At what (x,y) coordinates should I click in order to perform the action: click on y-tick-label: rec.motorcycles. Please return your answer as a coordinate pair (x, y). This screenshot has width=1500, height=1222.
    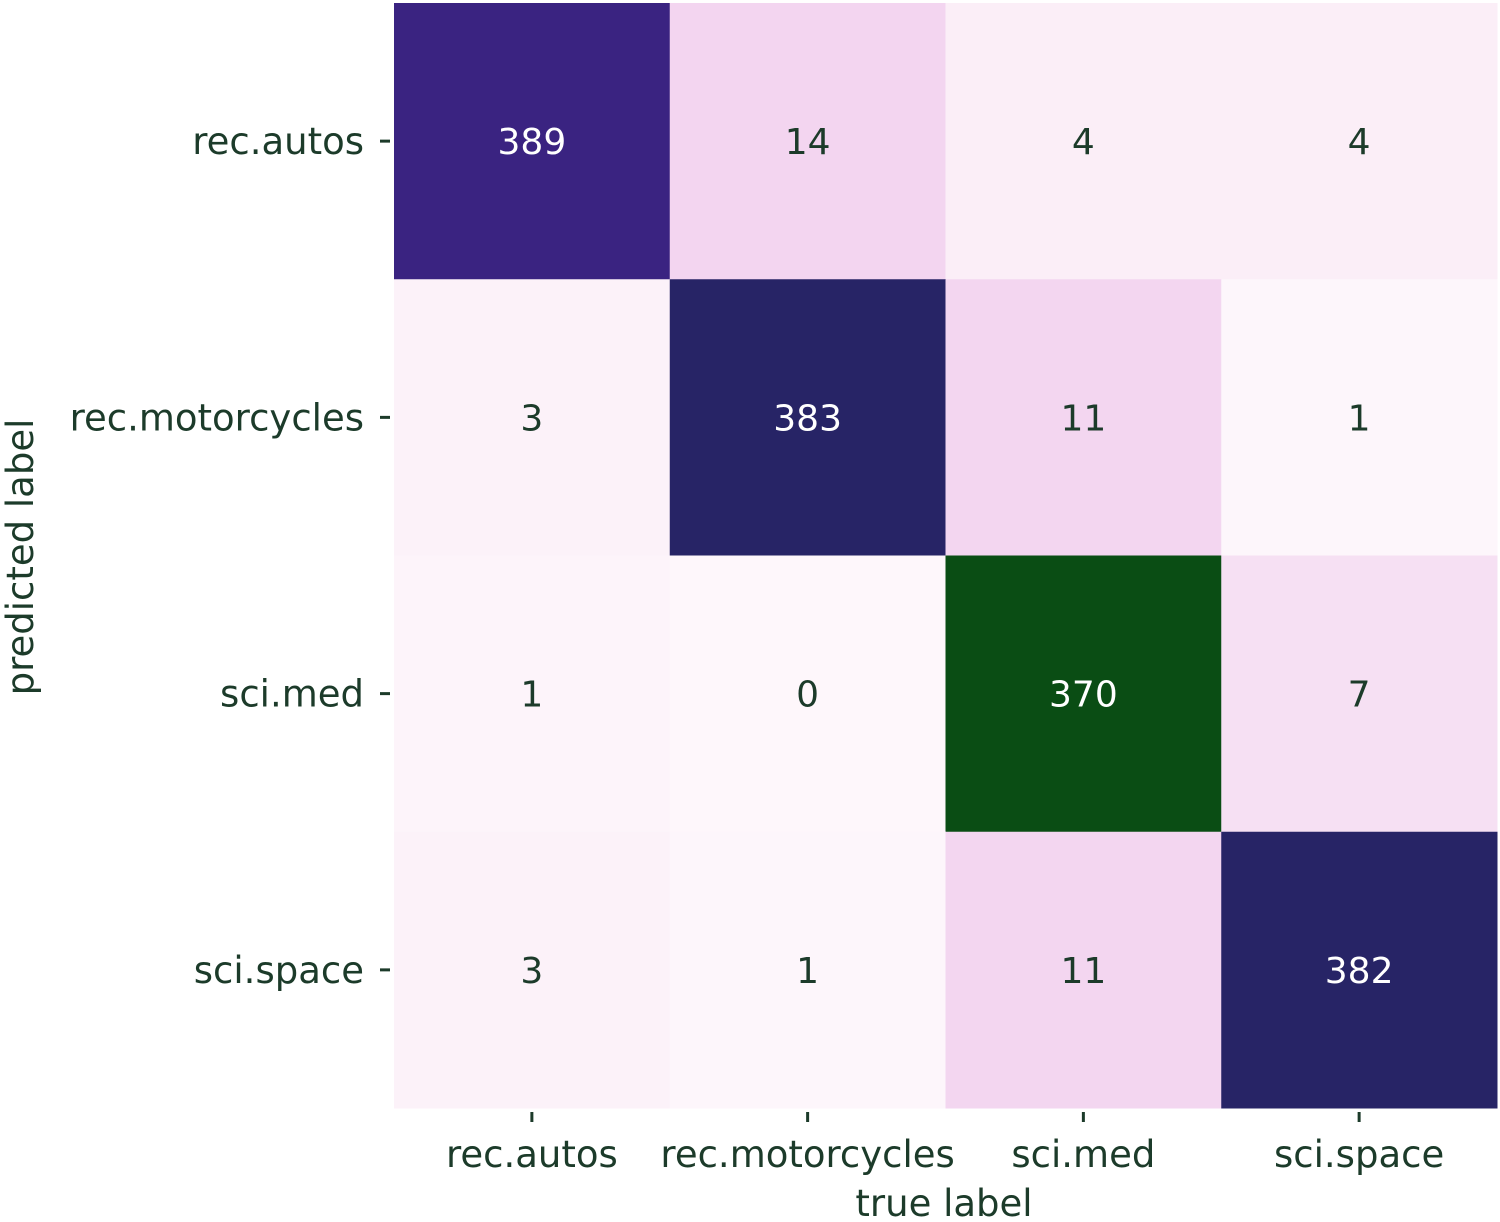
    Looking at the image, I should click on (217, 417).